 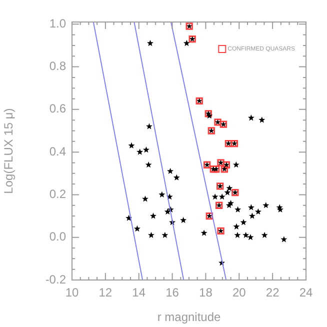 What do you see at coordinates (57, 237) in the screenshot?
I see `y-tick-label: 0.0` at bounding box center [57, 237].